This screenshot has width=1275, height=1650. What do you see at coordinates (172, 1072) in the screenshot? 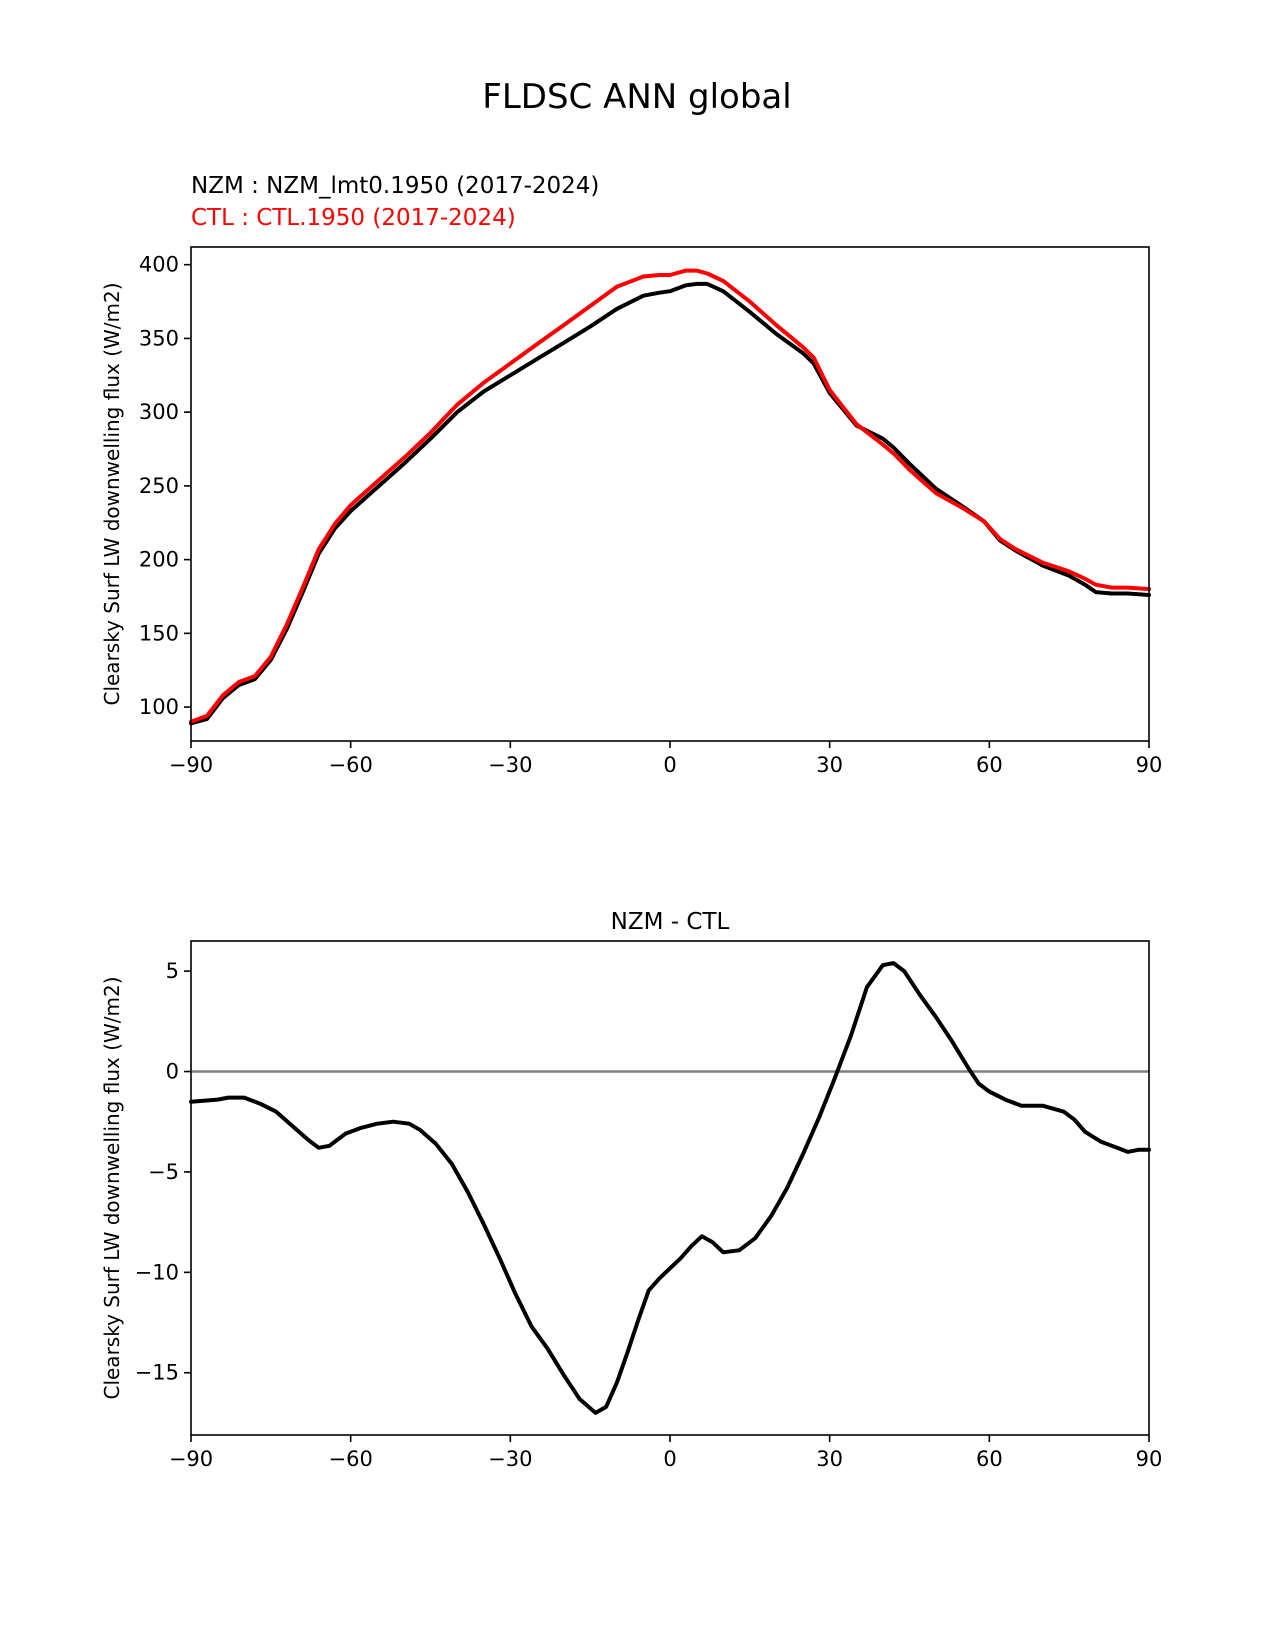
I see `y-tick-label: 0` at bounding box center [172, 1072].